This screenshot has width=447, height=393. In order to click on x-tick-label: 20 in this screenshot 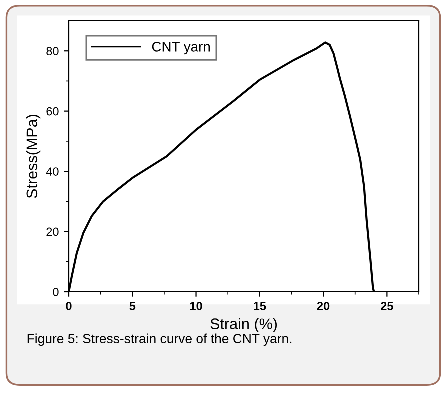, I will do `click(323, 306)`.